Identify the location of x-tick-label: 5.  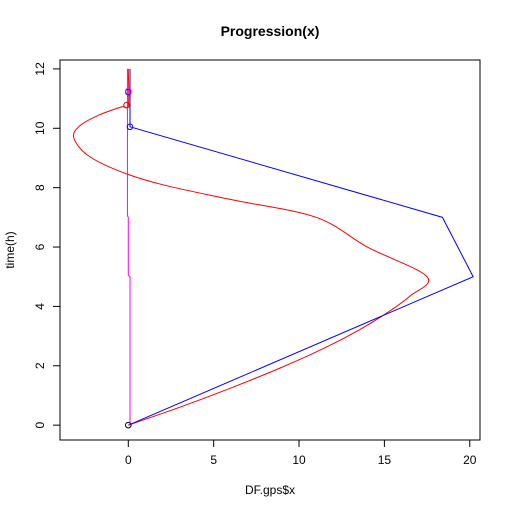
(213, 460).